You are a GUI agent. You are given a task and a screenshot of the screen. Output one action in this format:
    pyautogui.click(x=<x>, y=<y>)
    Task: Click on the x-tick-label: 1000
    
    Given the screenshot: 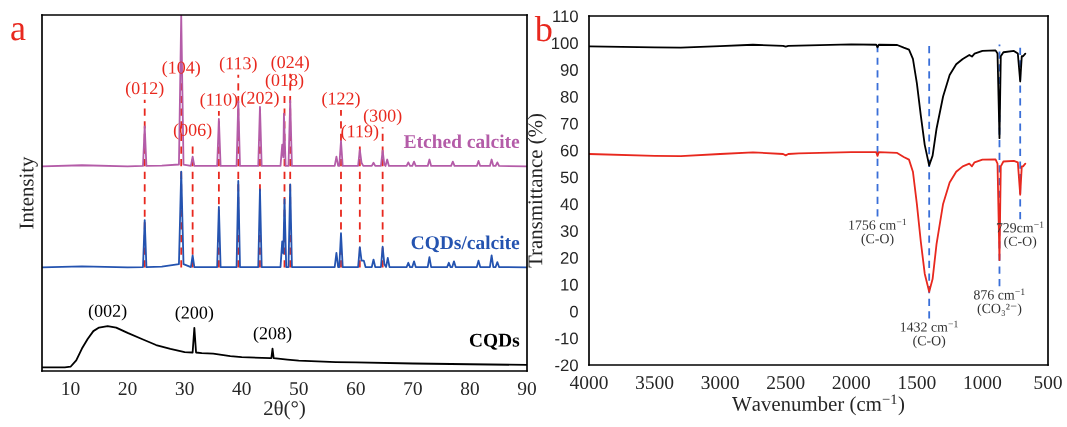 What is the action you would take?
    pyautogui.click(x=983, y=382)
    